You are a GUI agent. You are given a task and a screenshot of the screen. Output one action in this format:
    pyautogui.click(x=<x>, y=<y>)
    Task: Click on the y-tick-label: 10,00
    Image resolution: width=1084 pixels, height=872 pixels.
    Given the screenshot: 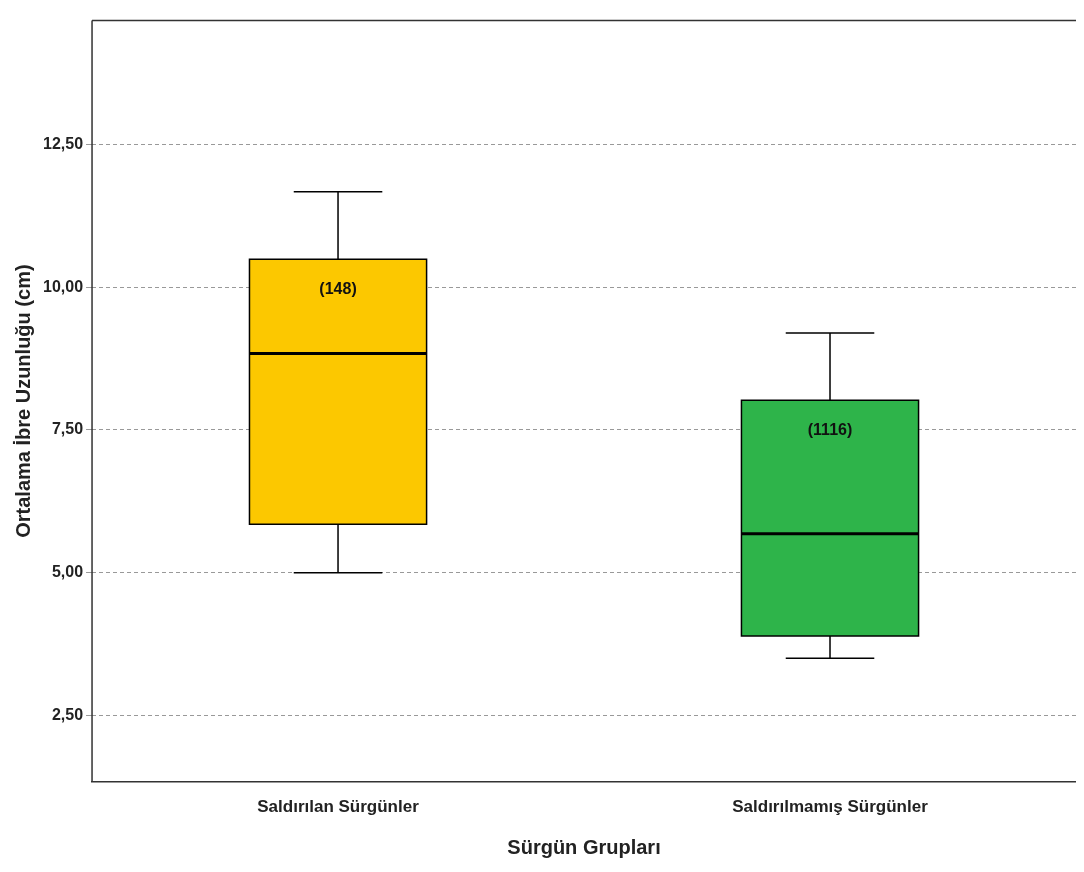 What is the action you would take?
    pyautogui.click(x=63, y=286)
    